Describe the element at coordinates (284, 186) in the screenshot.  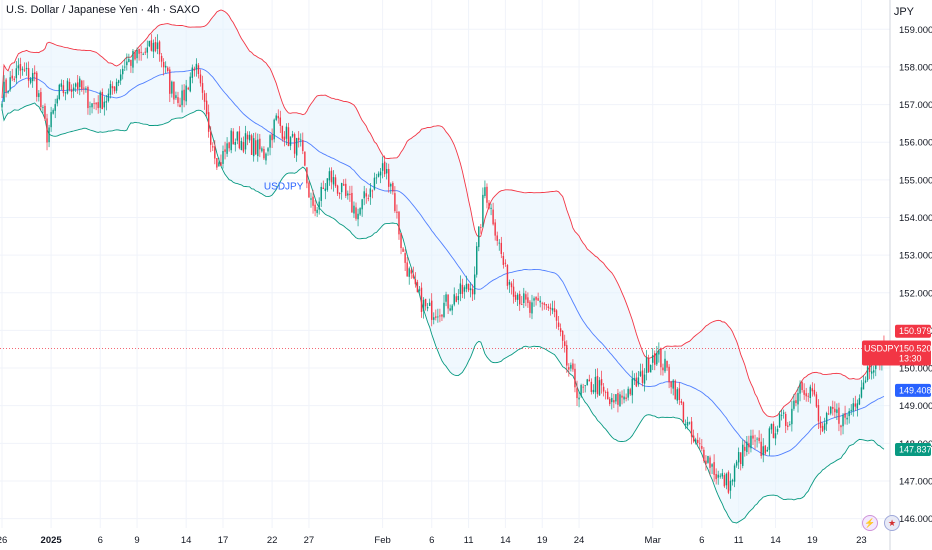
I see `series-label: USDJPY` at that location.